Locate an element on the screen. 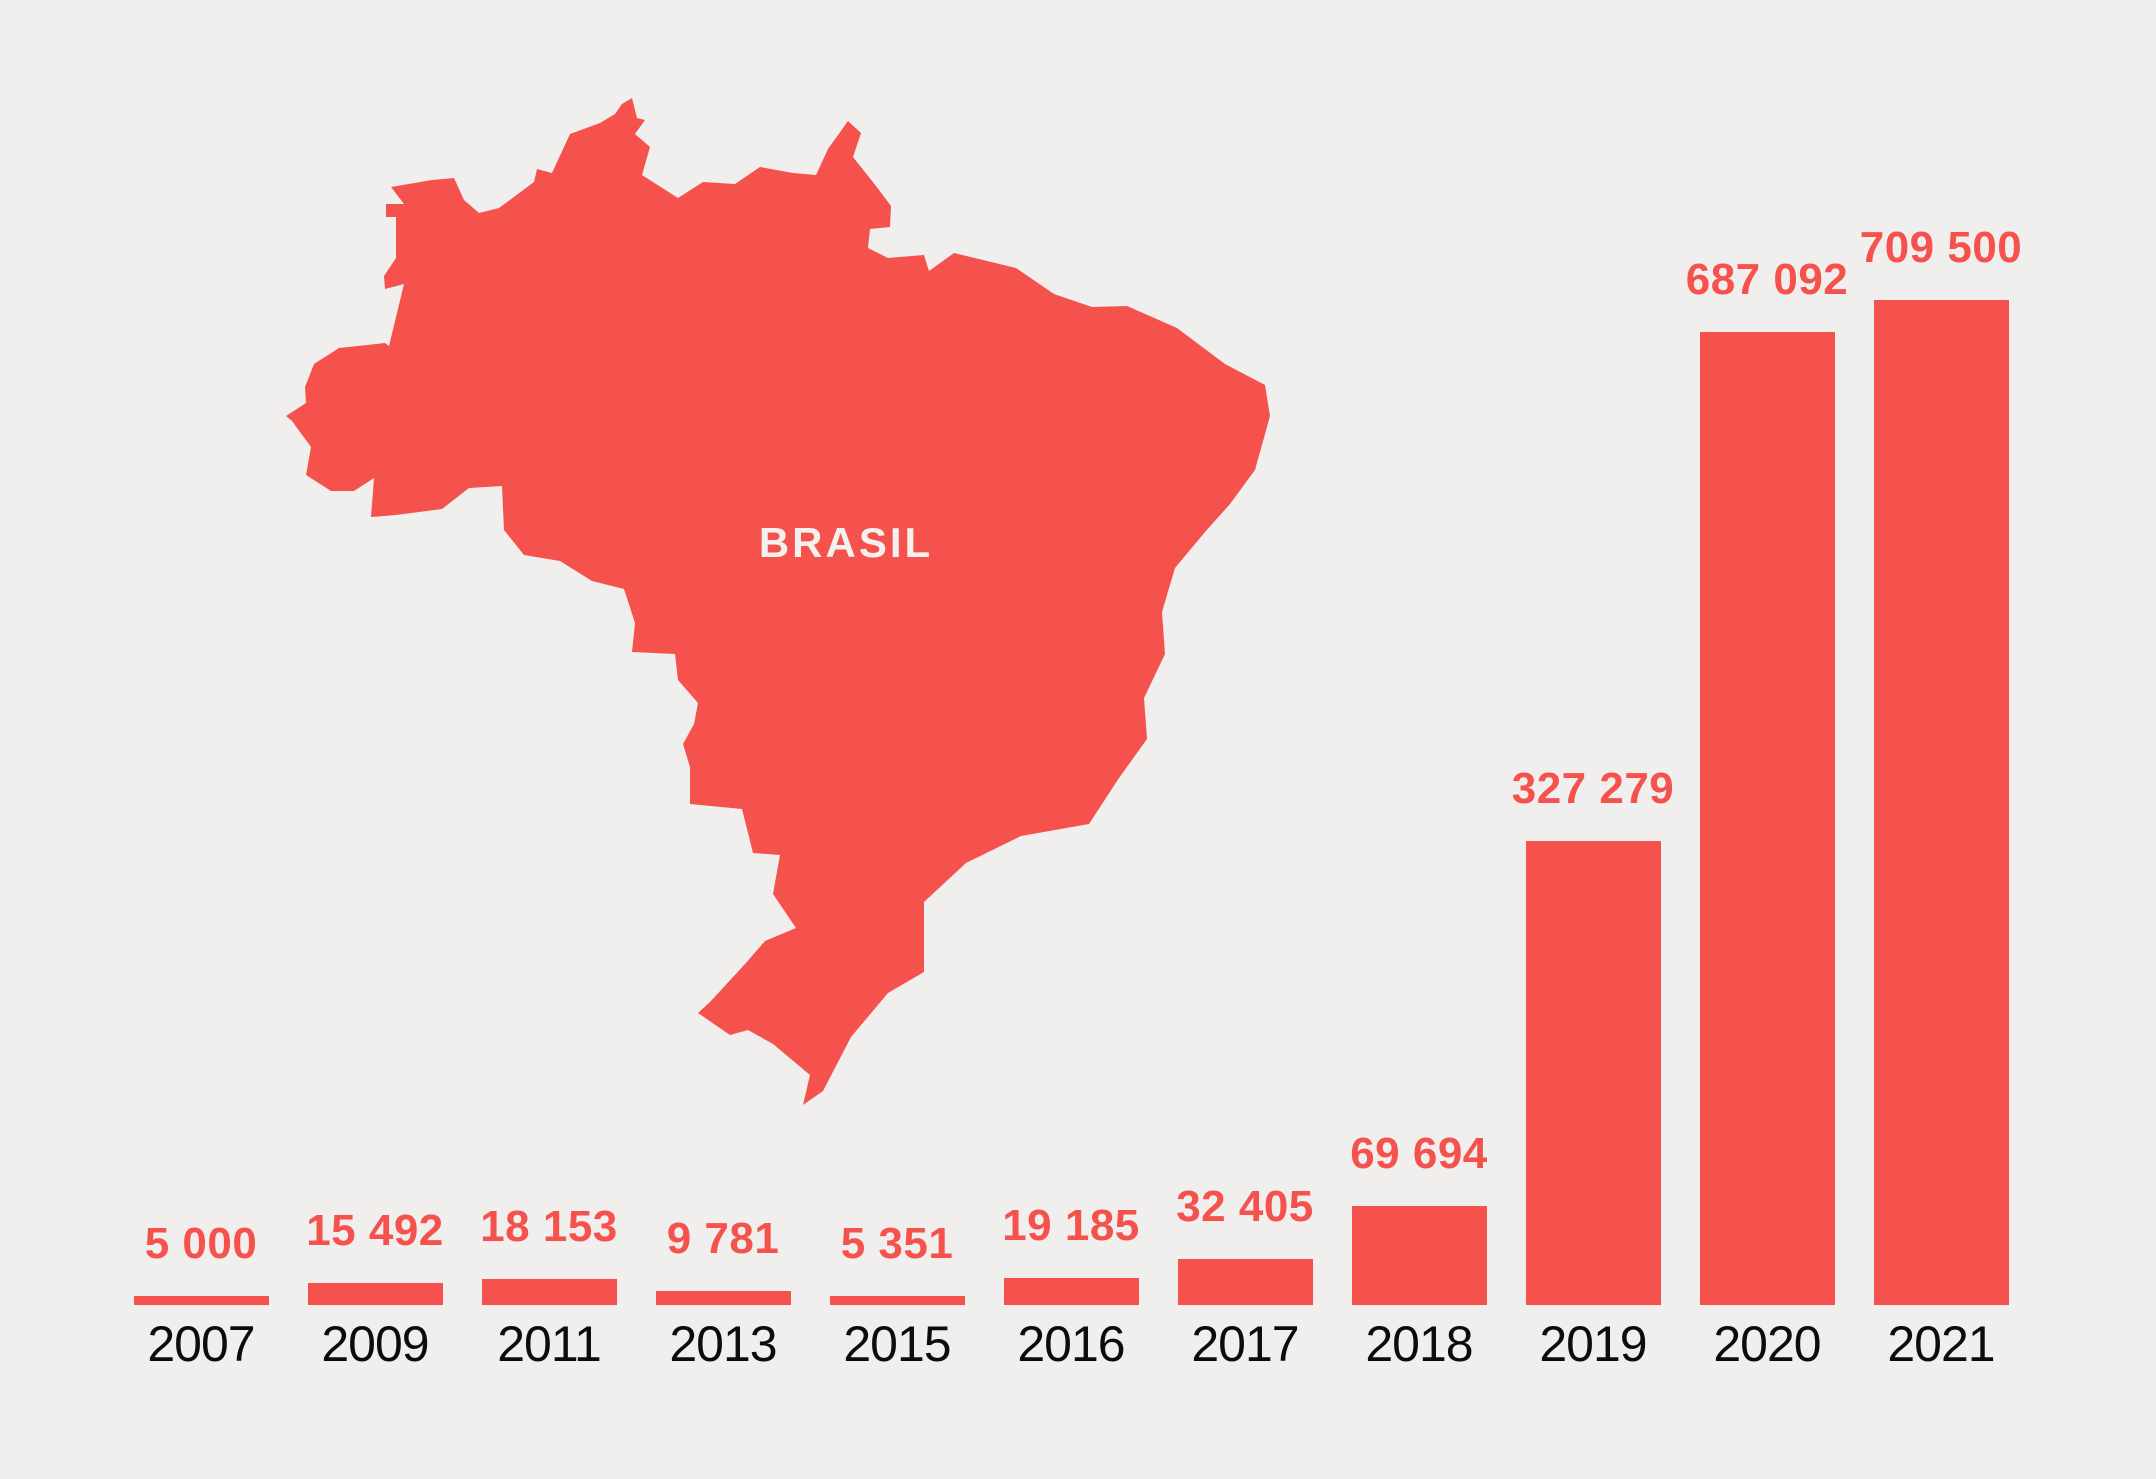 The image size is (2156, 1479). bar-value-label: 687 092 is located at coordinates (1767, 279).